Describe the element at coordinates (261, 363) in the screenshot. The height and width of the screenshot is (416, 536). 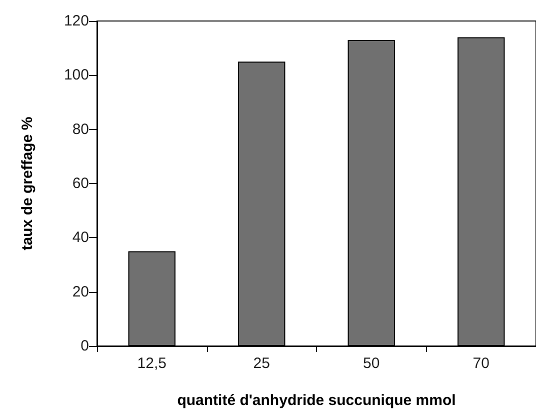
I see `x-tick-label: 25` at that location.